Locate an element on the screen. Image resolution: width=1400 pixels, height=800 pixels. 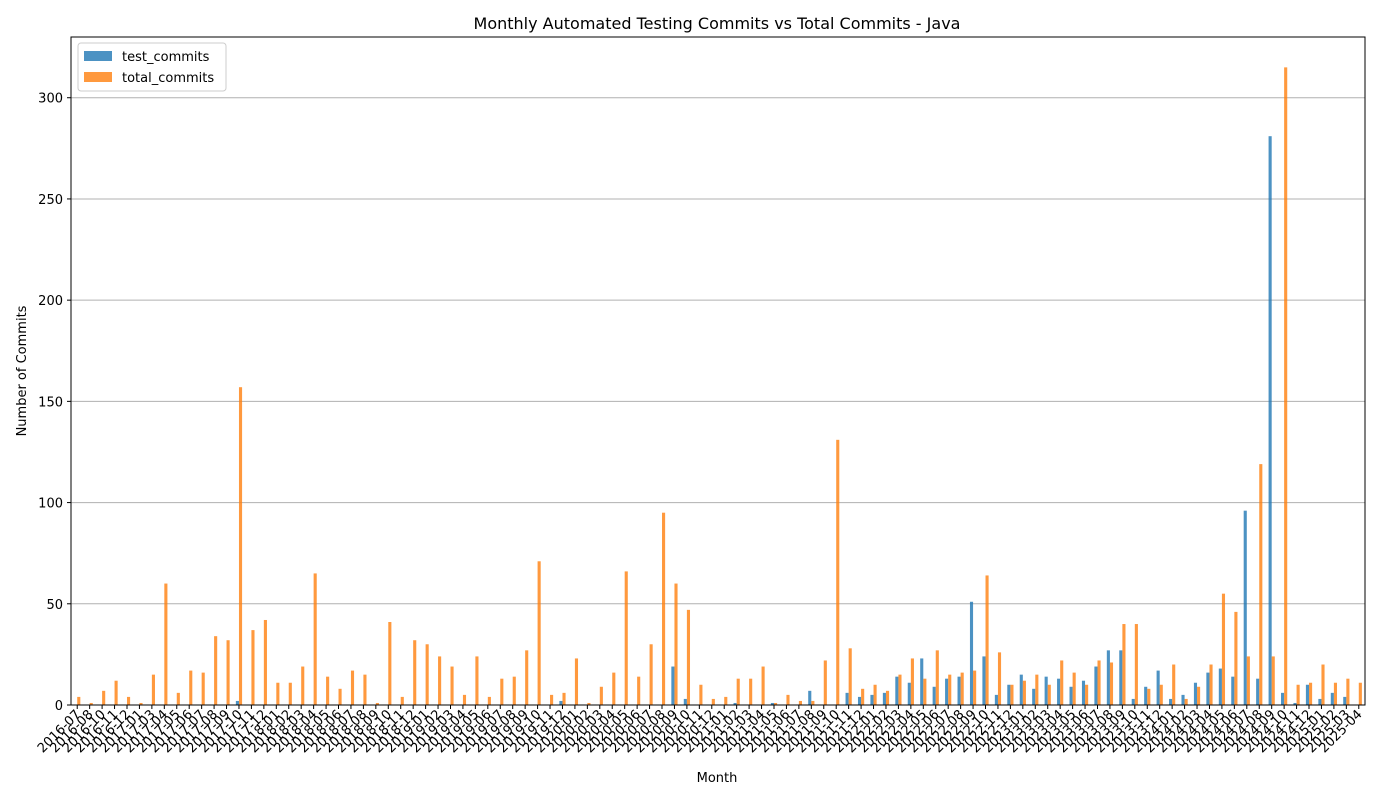
y-axis-label: Number of Commits is located at coordinates (22, 370).